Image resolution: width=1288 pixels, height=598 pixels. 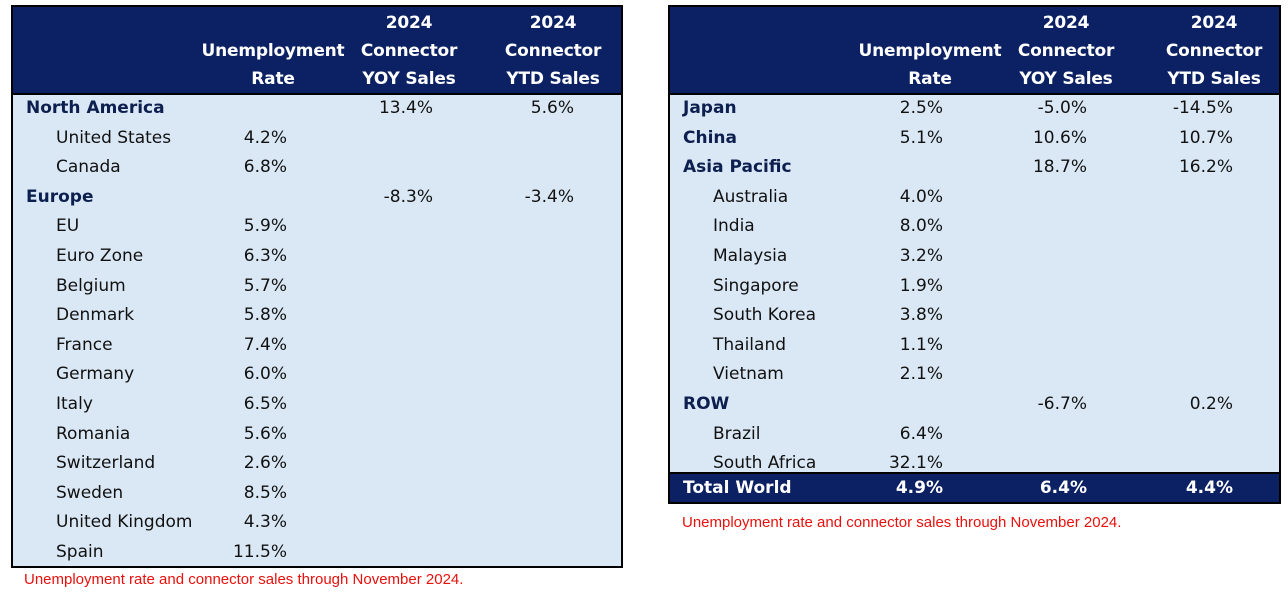 What do you see at coordinates (974, 140) in the screenshot?
I see `table-row: China 5.1% 10.6% 10.7%` at bounding box center [974, 140].